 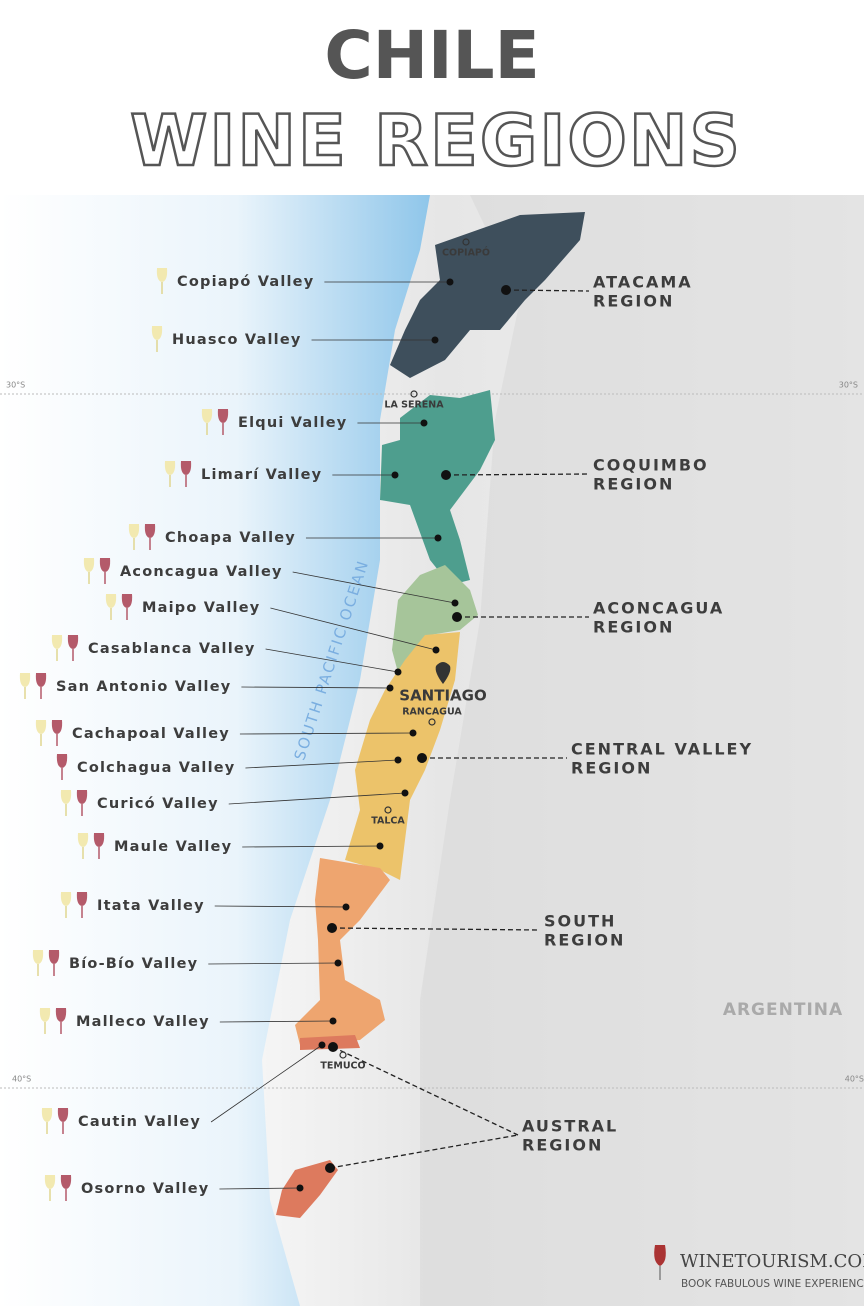 I want to click on central-valley-region, so click(x=402, y=756).